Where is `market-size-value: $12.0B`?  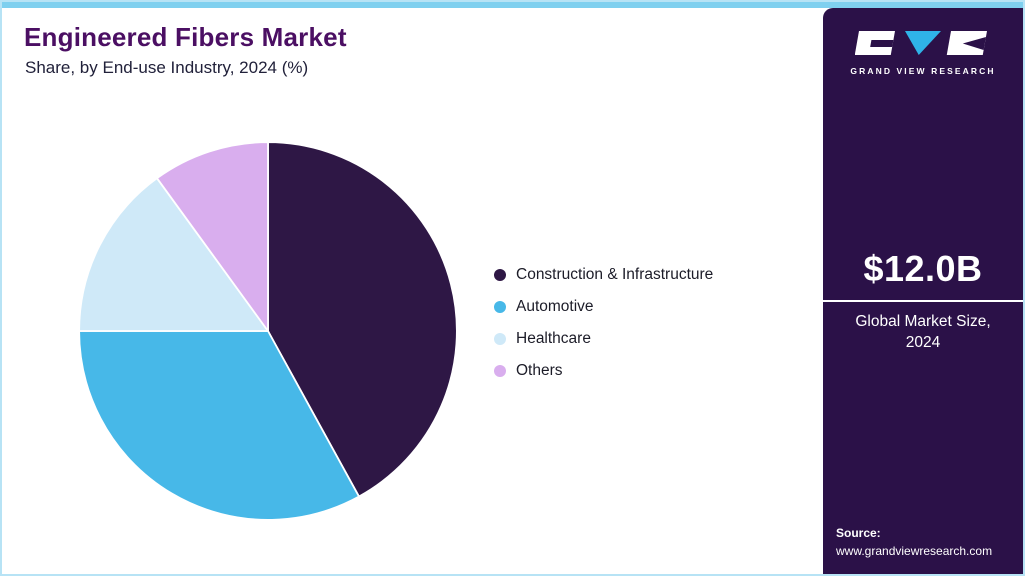 market-size-value: $12.0B is located at coordinates (923, 268).